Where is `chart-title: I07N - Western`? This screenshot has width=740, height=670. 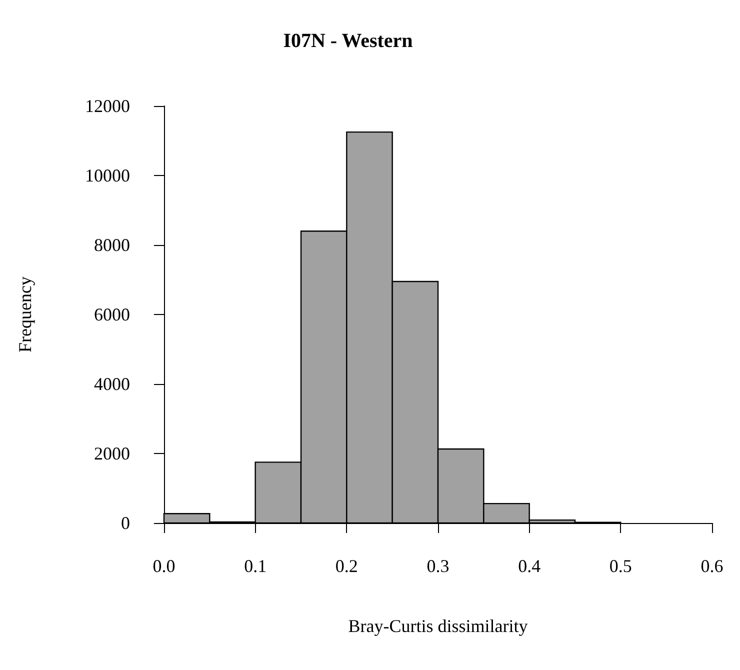
chart-title: I07N - Western is located at coordinates (348, 41).